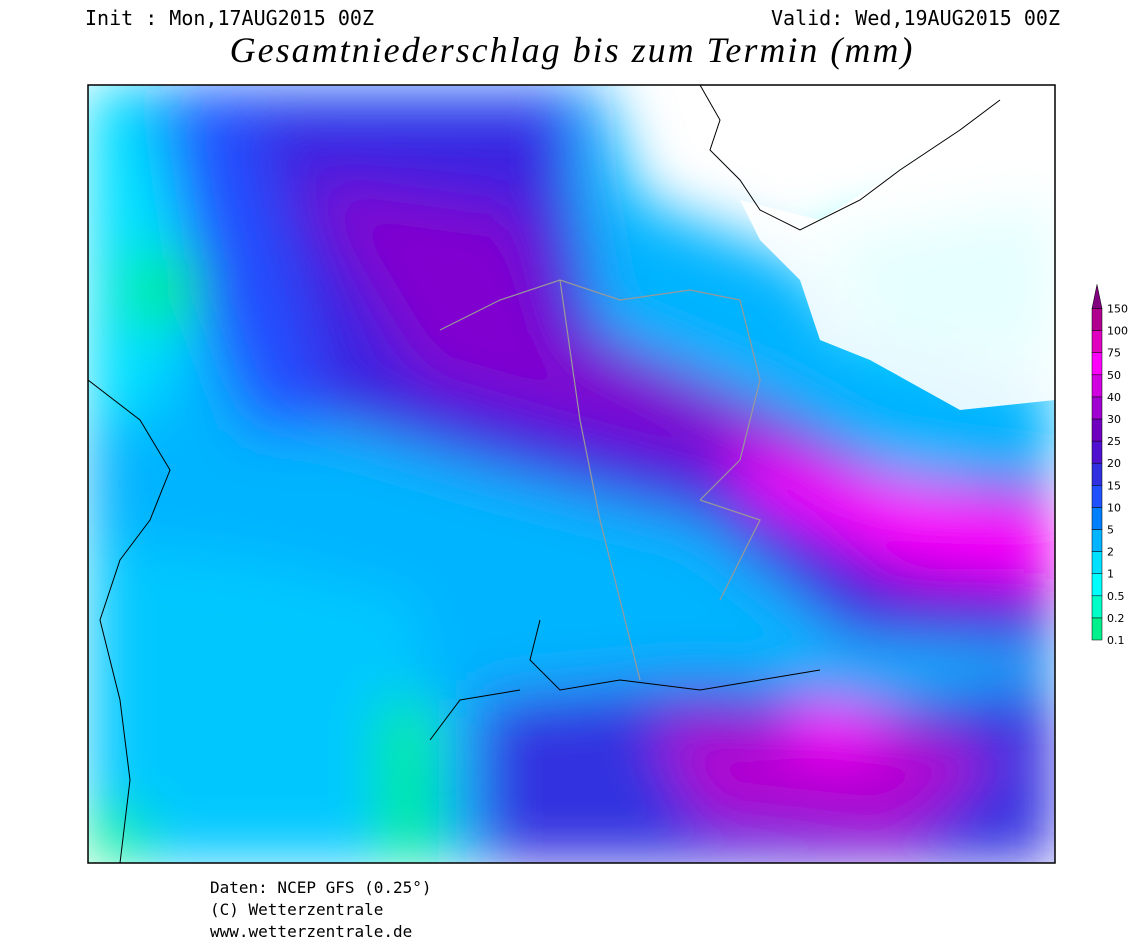 The image size is (1143, 947). I want to click on colorbar-label: 0.5, so click(1116, 596).